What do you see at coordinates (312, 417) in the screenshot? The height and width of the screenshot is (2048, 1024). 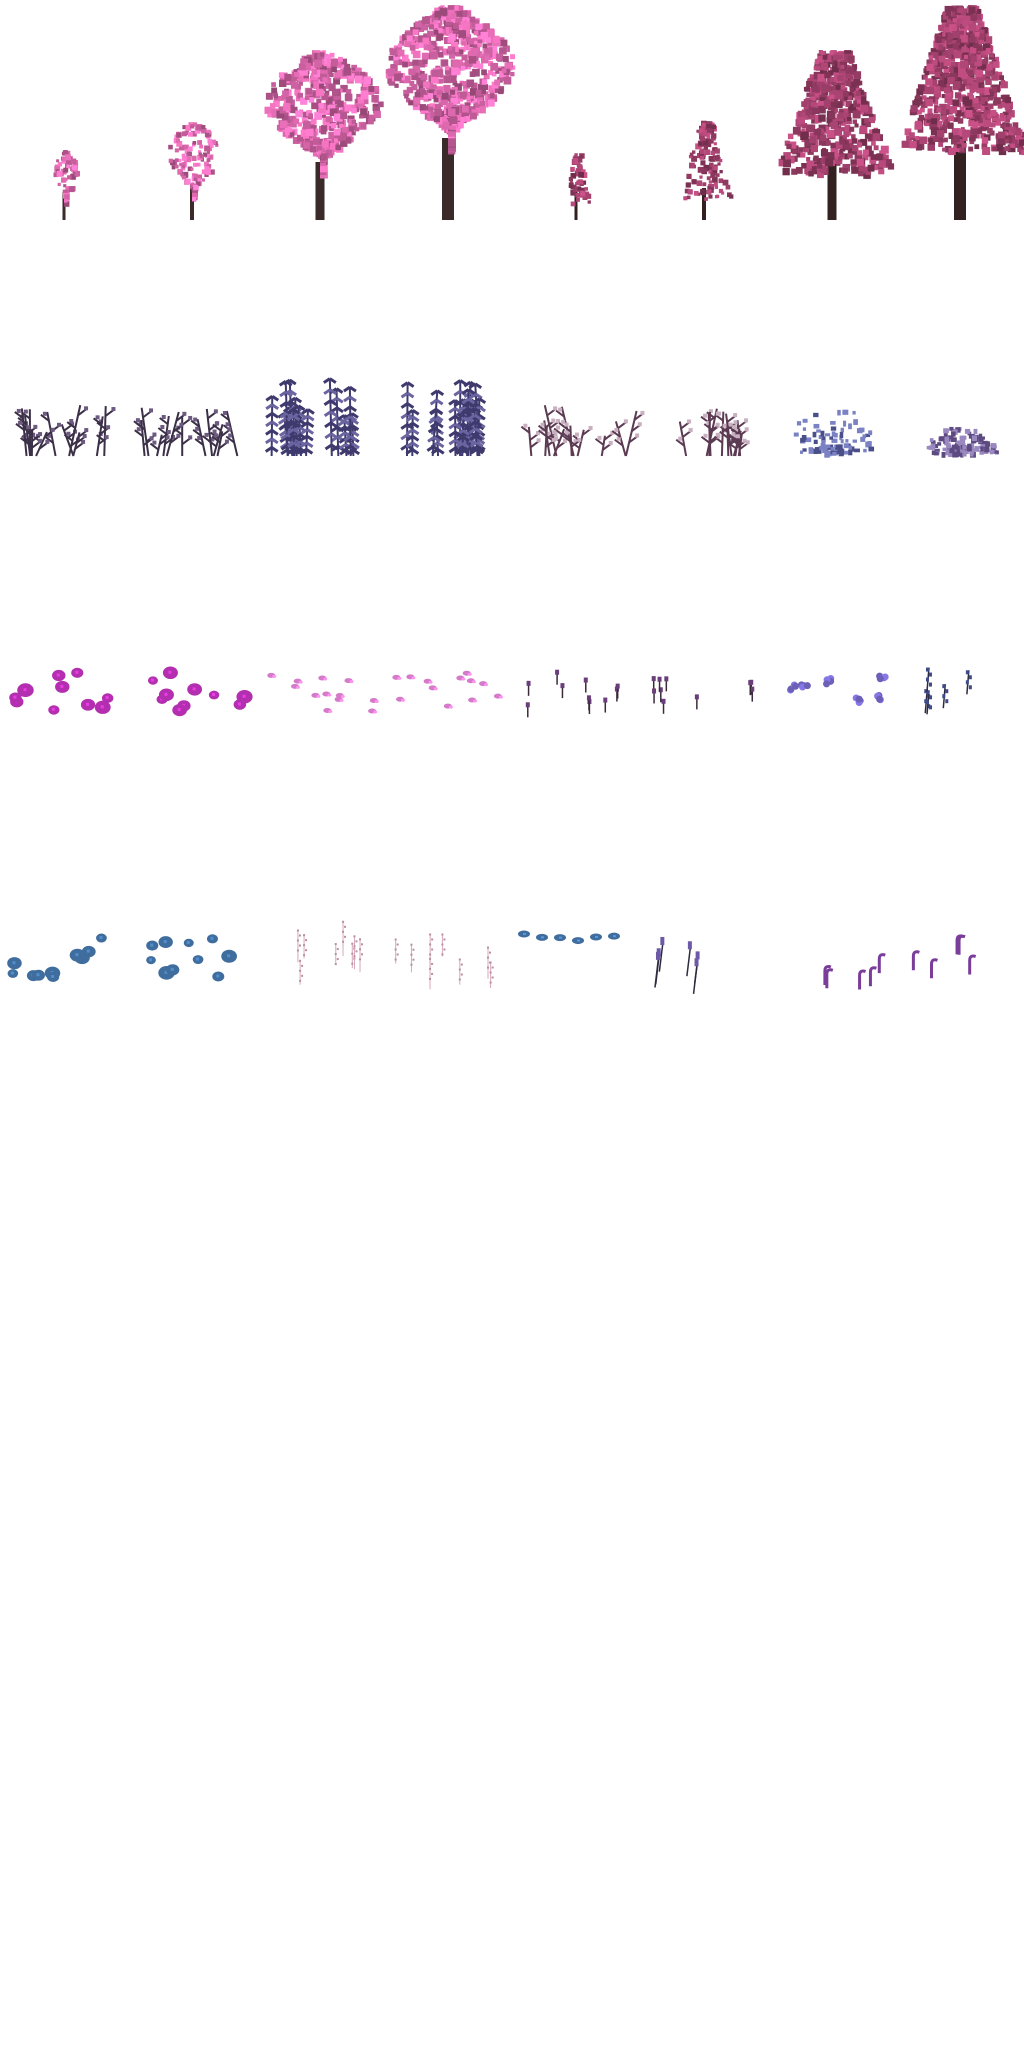 I see `indigo-fern-shrub-a-sprite-graphic` at bounding box center [312, 417].